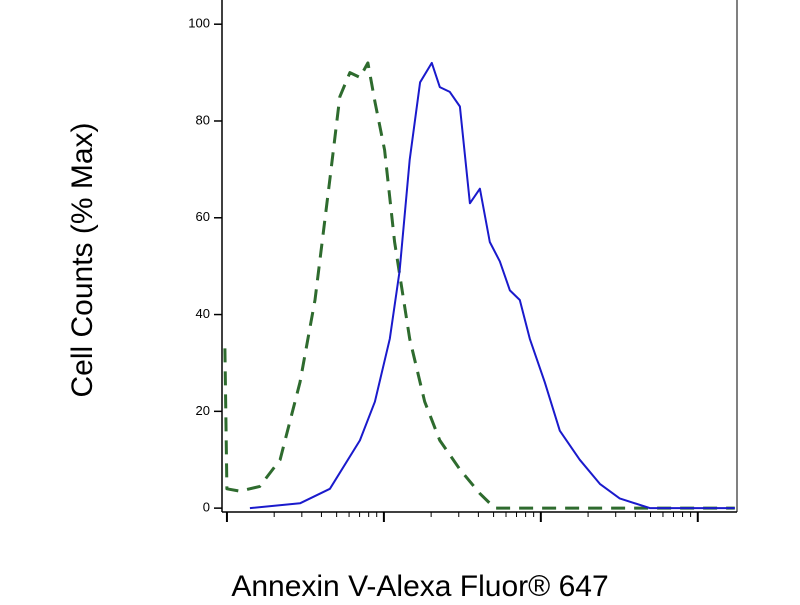 The image size is (800, 605). I want to click on y-axis-title: Cell Counts (% Max), so click(82, 259).